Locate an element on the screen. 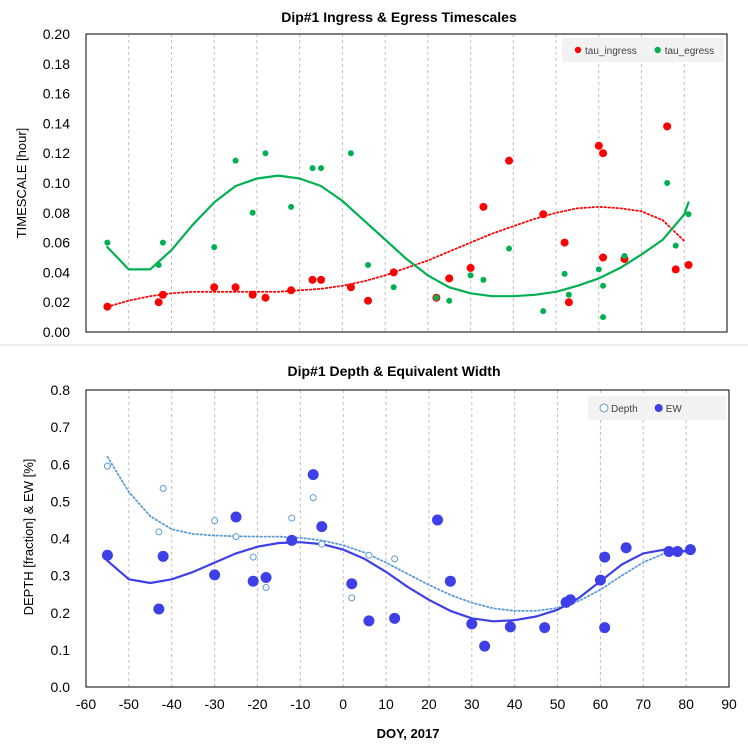 This screenshot has height=746, width=748. y-tick-label: 0.2 is located at coordinates (61, 613).